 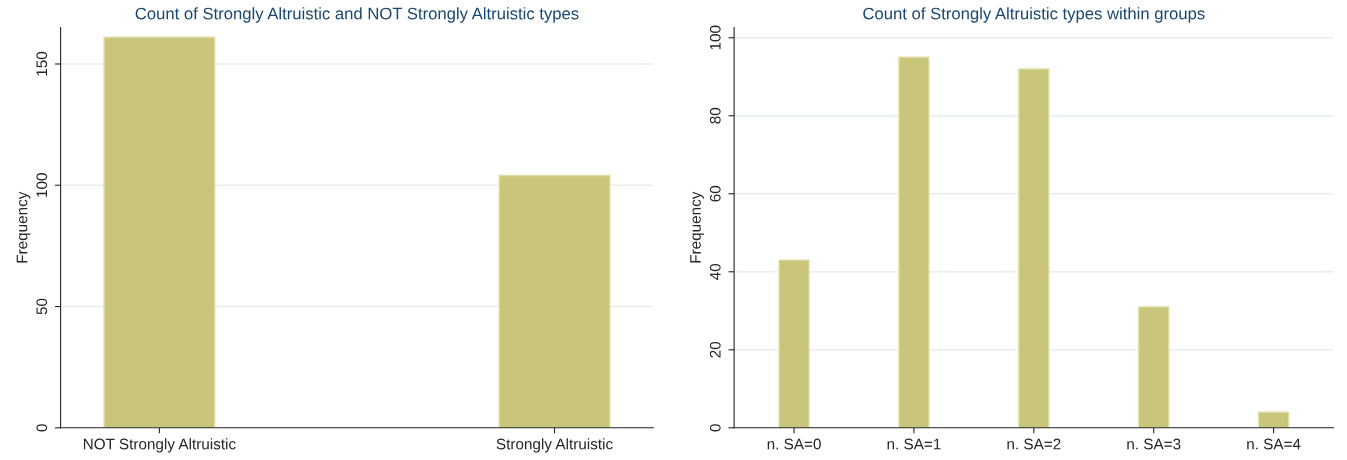 What do you see at coordinates (554, 445) in the screenshot?
I see `x-tick-label: Strongly Altruistic` at bounding box center [554, 445].